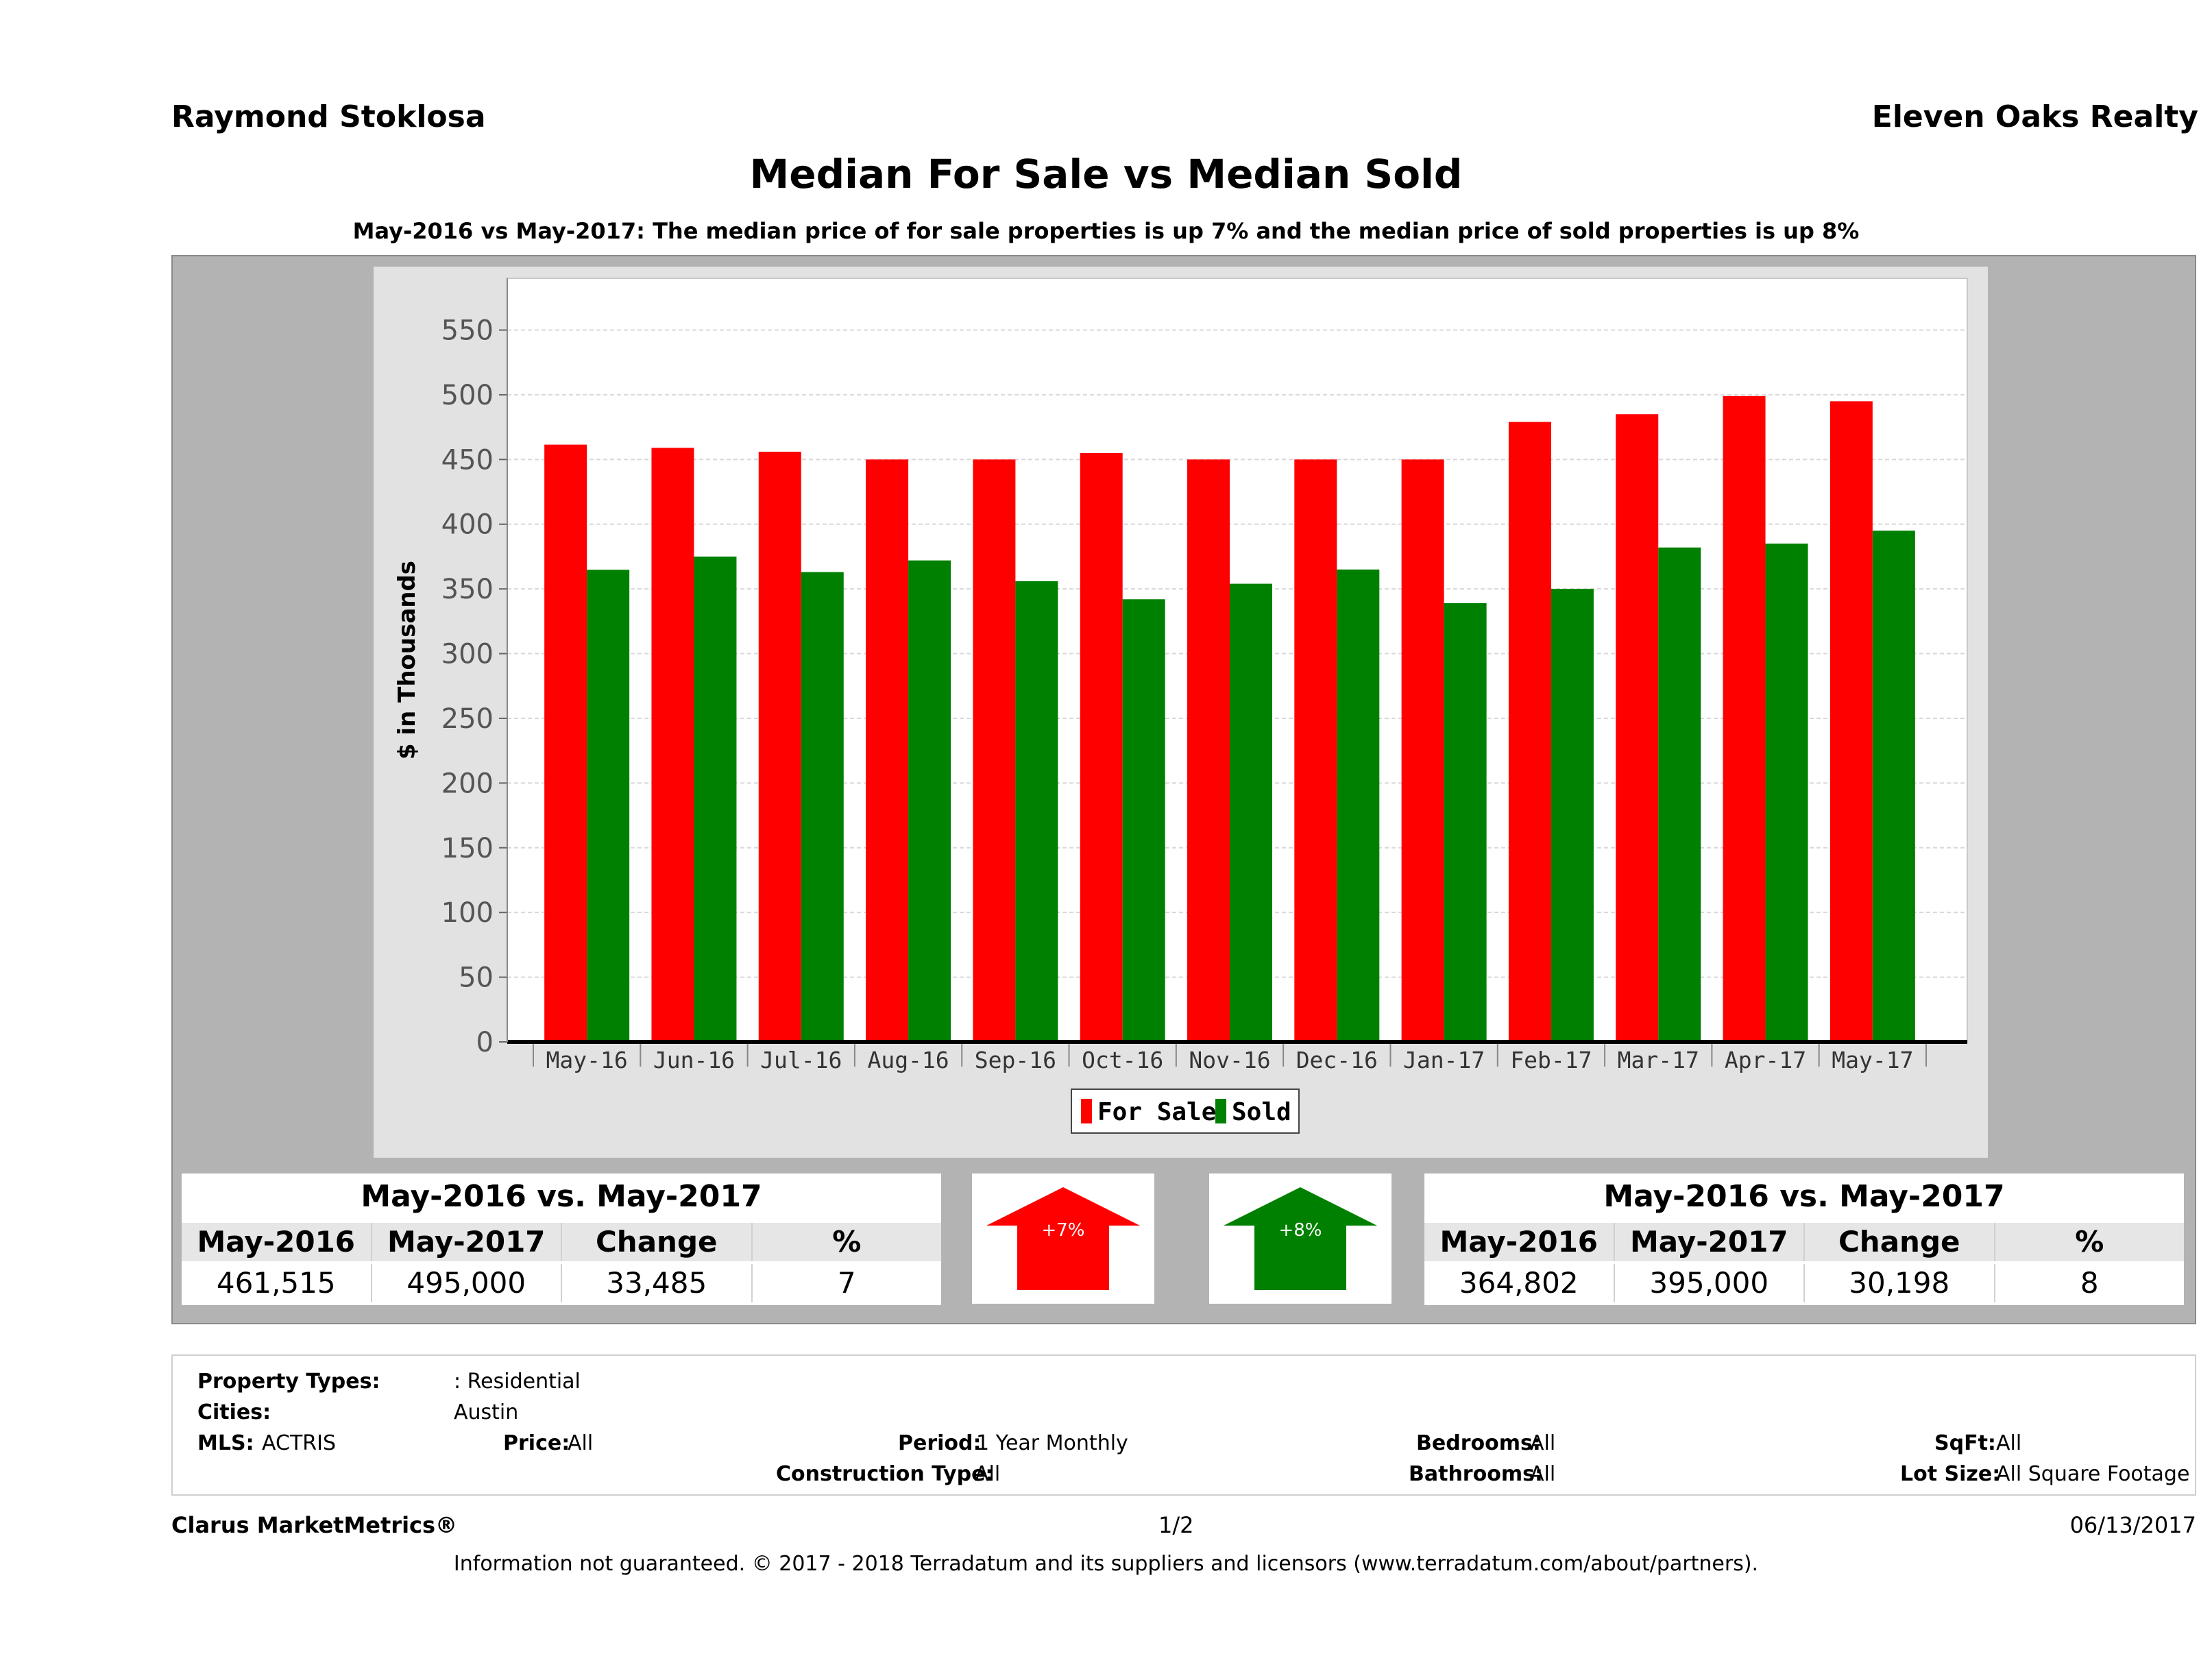 This screenshot has width=2212, height=1678. What do you see at coordinates (581, 1443) in the screenshot?
I see `price-value: All` at bounding box center [581, 1443].